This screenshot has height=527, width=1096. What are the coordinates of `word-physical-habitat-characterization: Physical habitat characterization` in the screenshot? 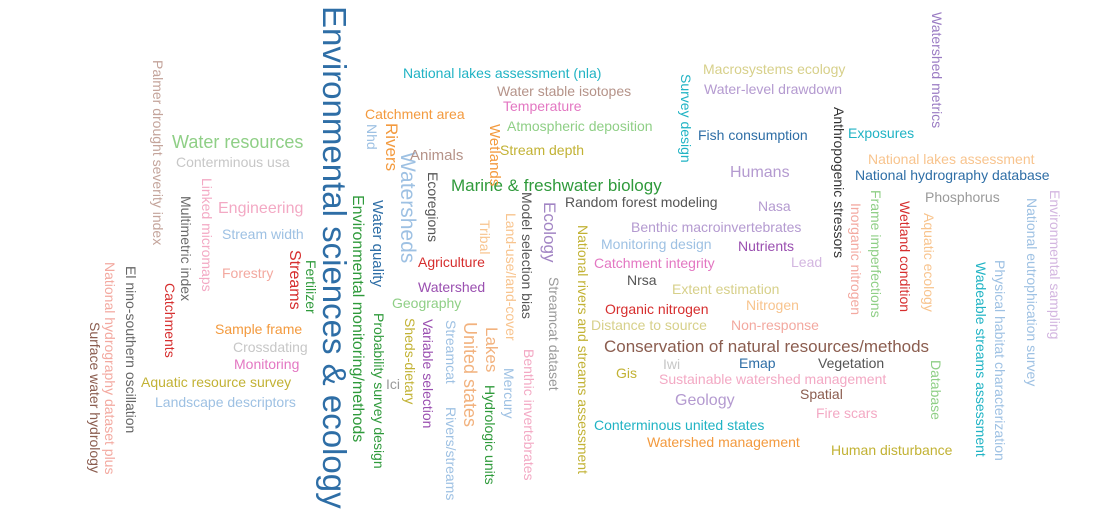 It's located at (1000, 360).